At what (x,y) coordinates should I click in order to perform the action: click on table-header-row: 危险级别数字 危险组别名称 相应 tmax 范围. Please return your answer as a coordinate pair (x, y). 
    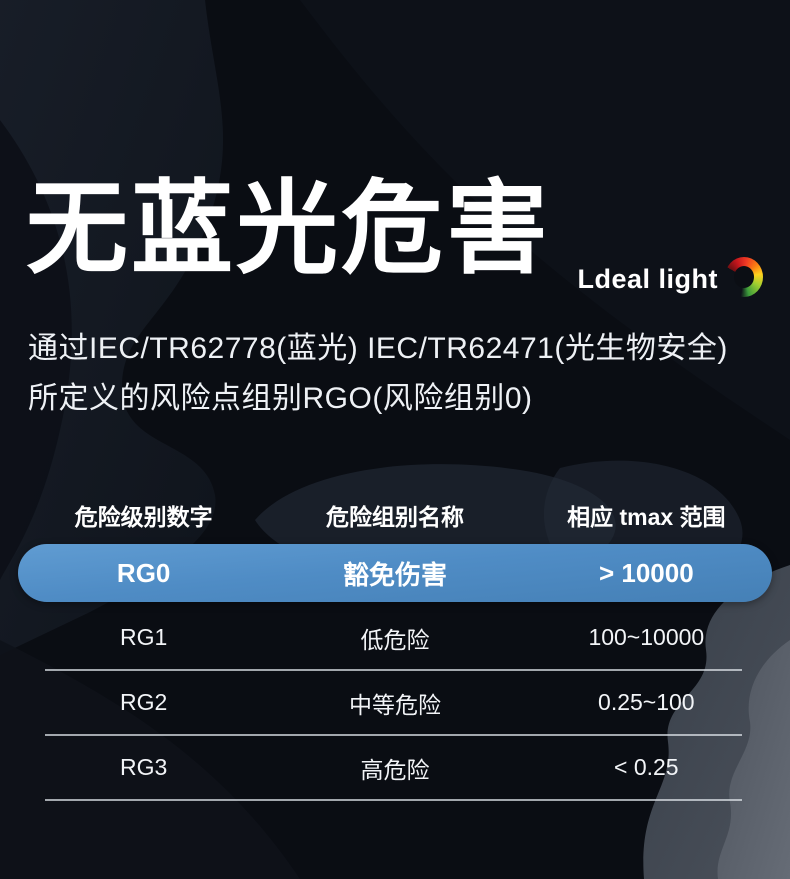
    Looking at the image, I should click on (395, 515).